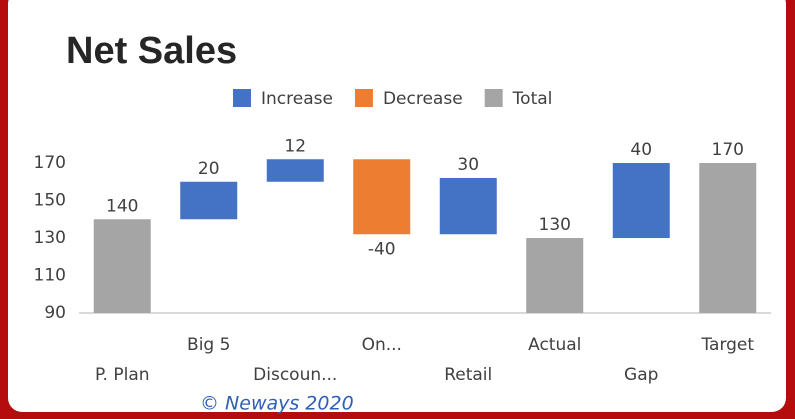 Image resolution: width=795 pixels, height=419 pixels. Describe the element at coordinates (151, 51) in the screenshot. I see `chart-title: Net Sales` at that location.